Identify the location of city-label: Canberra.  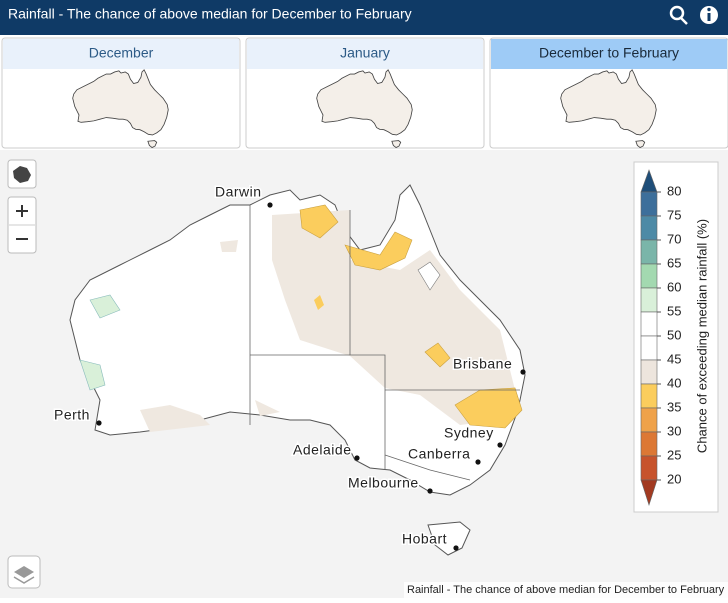
(439, 454).